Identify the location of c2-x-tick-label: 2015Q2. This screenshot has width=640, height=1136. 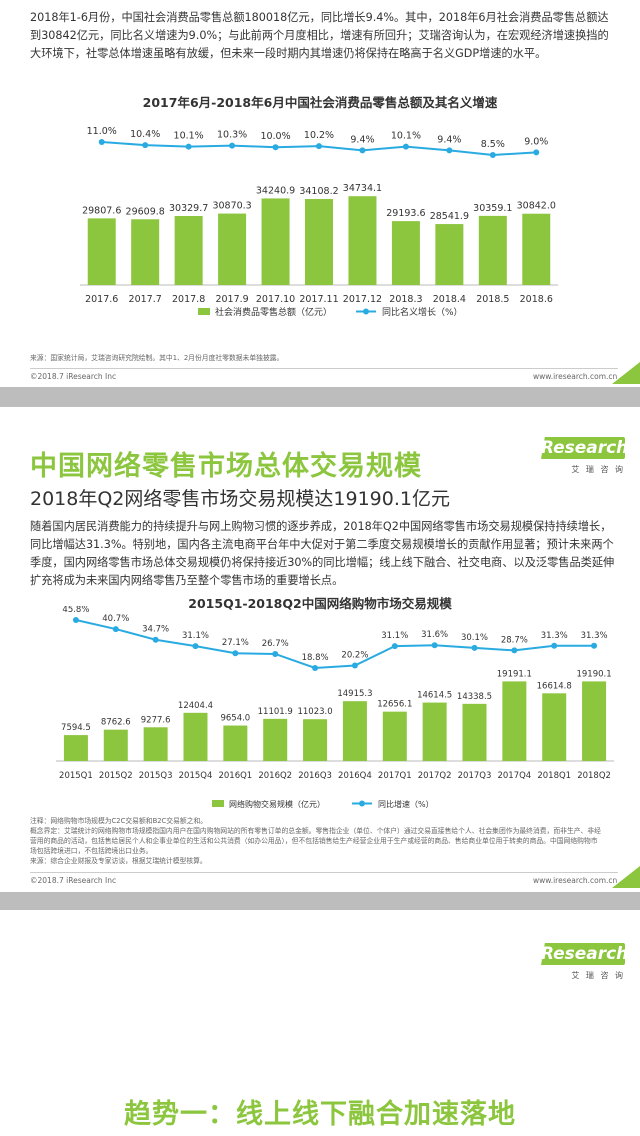
(116, 776).